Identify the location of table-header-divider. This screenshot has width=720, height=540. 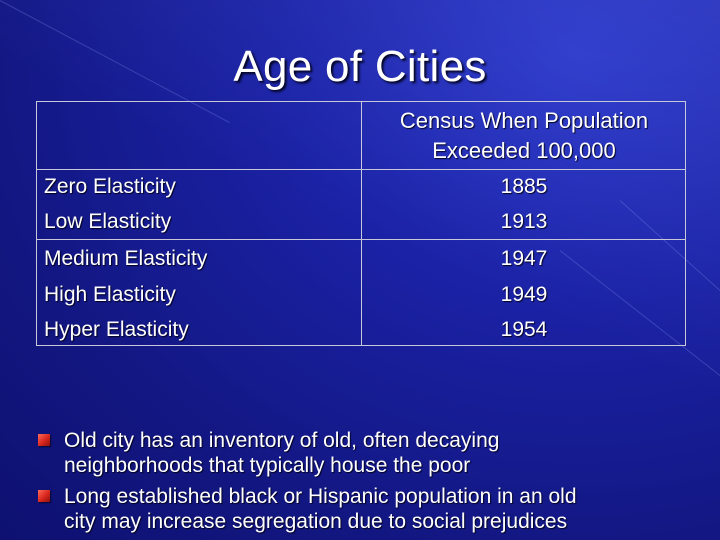
(361, 169).